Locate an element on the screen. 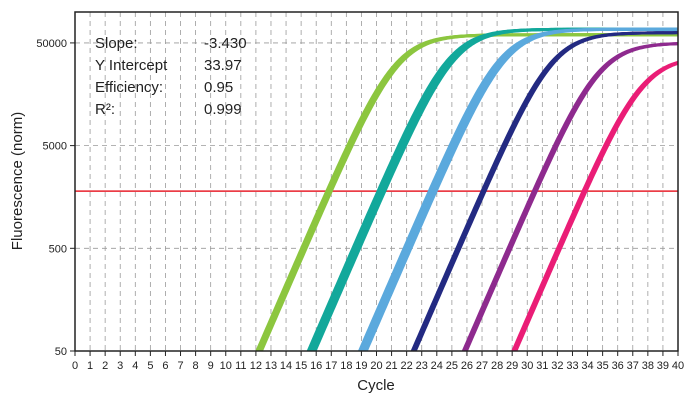 The width and height of the screenshot is (684, 396). x-tick-label: 13 is located at coordinates (271, 366).